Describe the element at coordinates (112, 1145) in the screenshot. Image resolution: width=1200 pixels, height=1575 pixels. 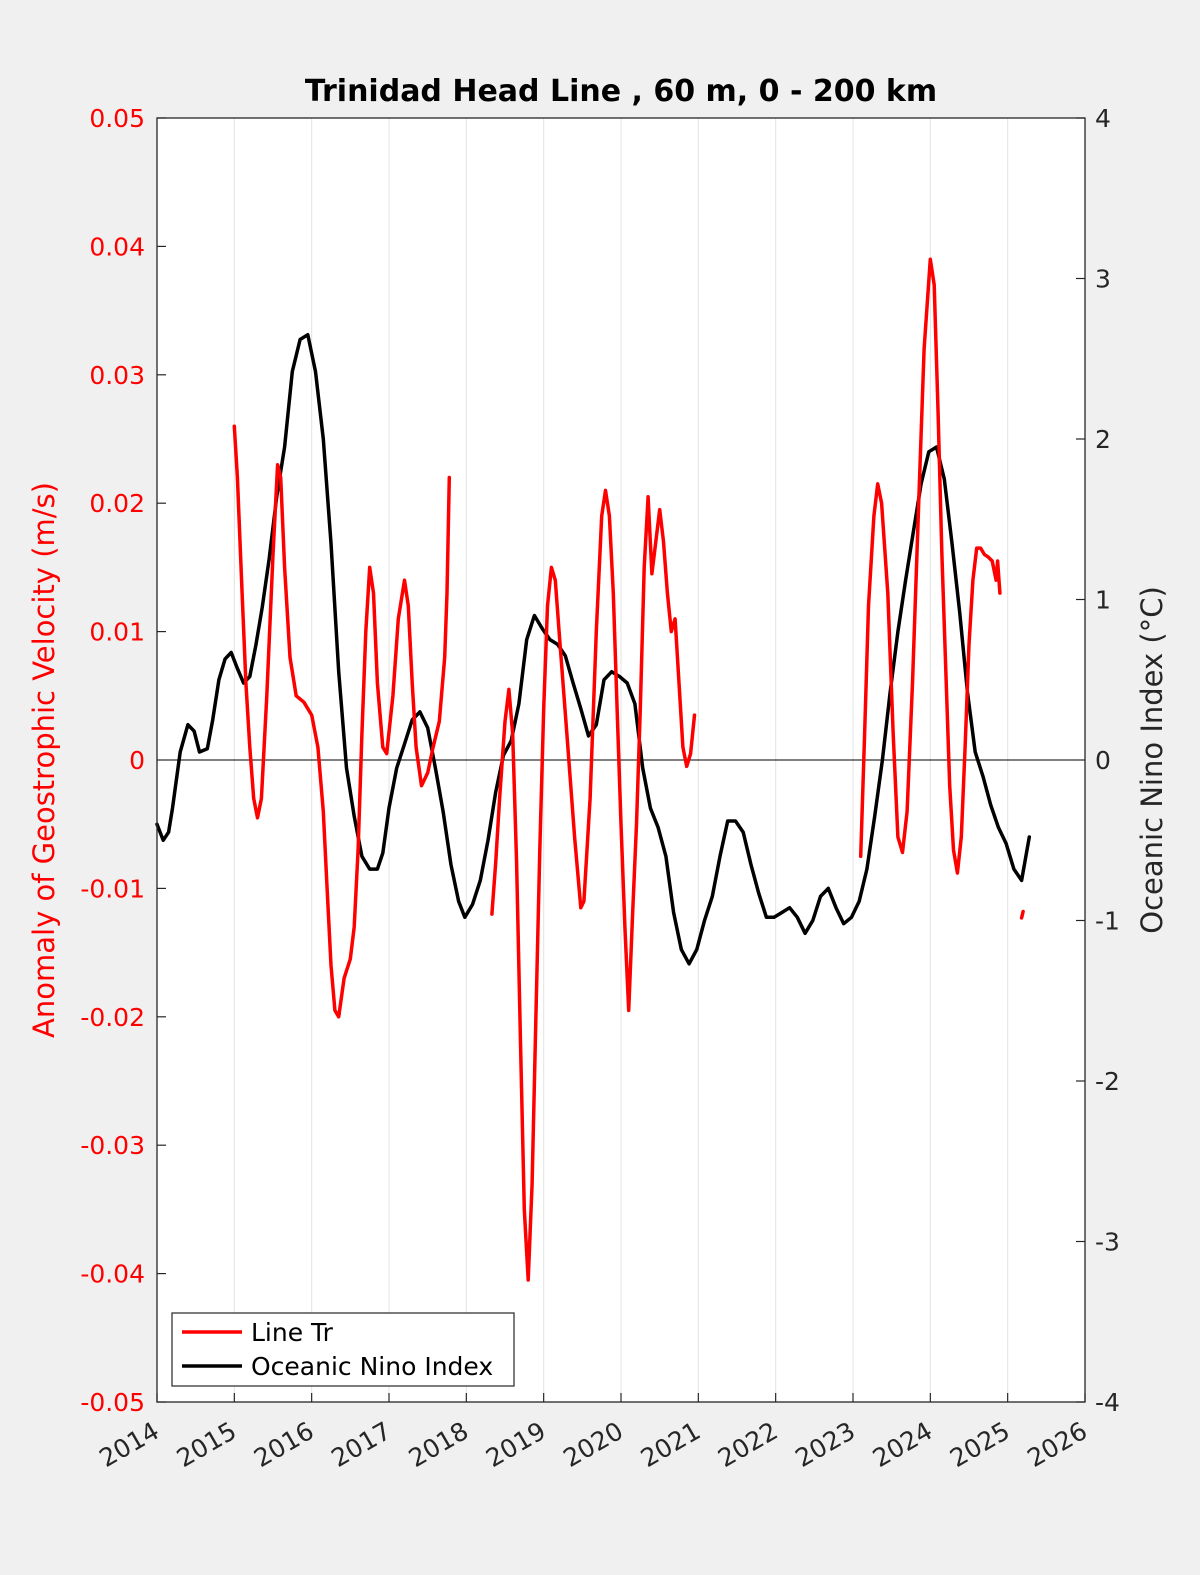
I see `y-left-tick-label: -0.03` at that location.